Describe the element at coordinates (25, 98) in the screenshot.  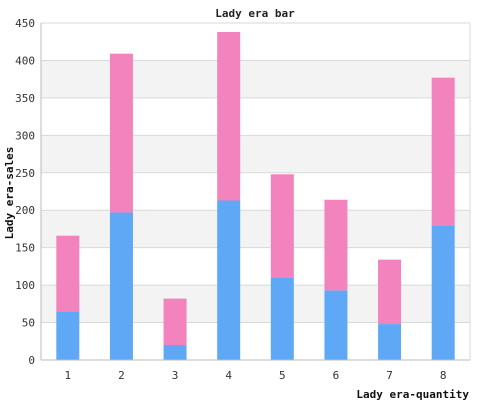
I see `y-tick-label: 350` at that location.